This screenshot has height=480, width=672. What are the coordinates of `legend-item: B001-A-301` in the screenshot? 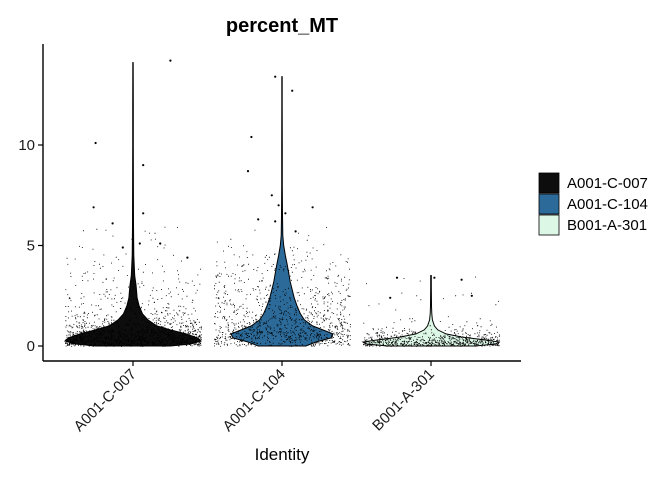 It's located at (592, 225).